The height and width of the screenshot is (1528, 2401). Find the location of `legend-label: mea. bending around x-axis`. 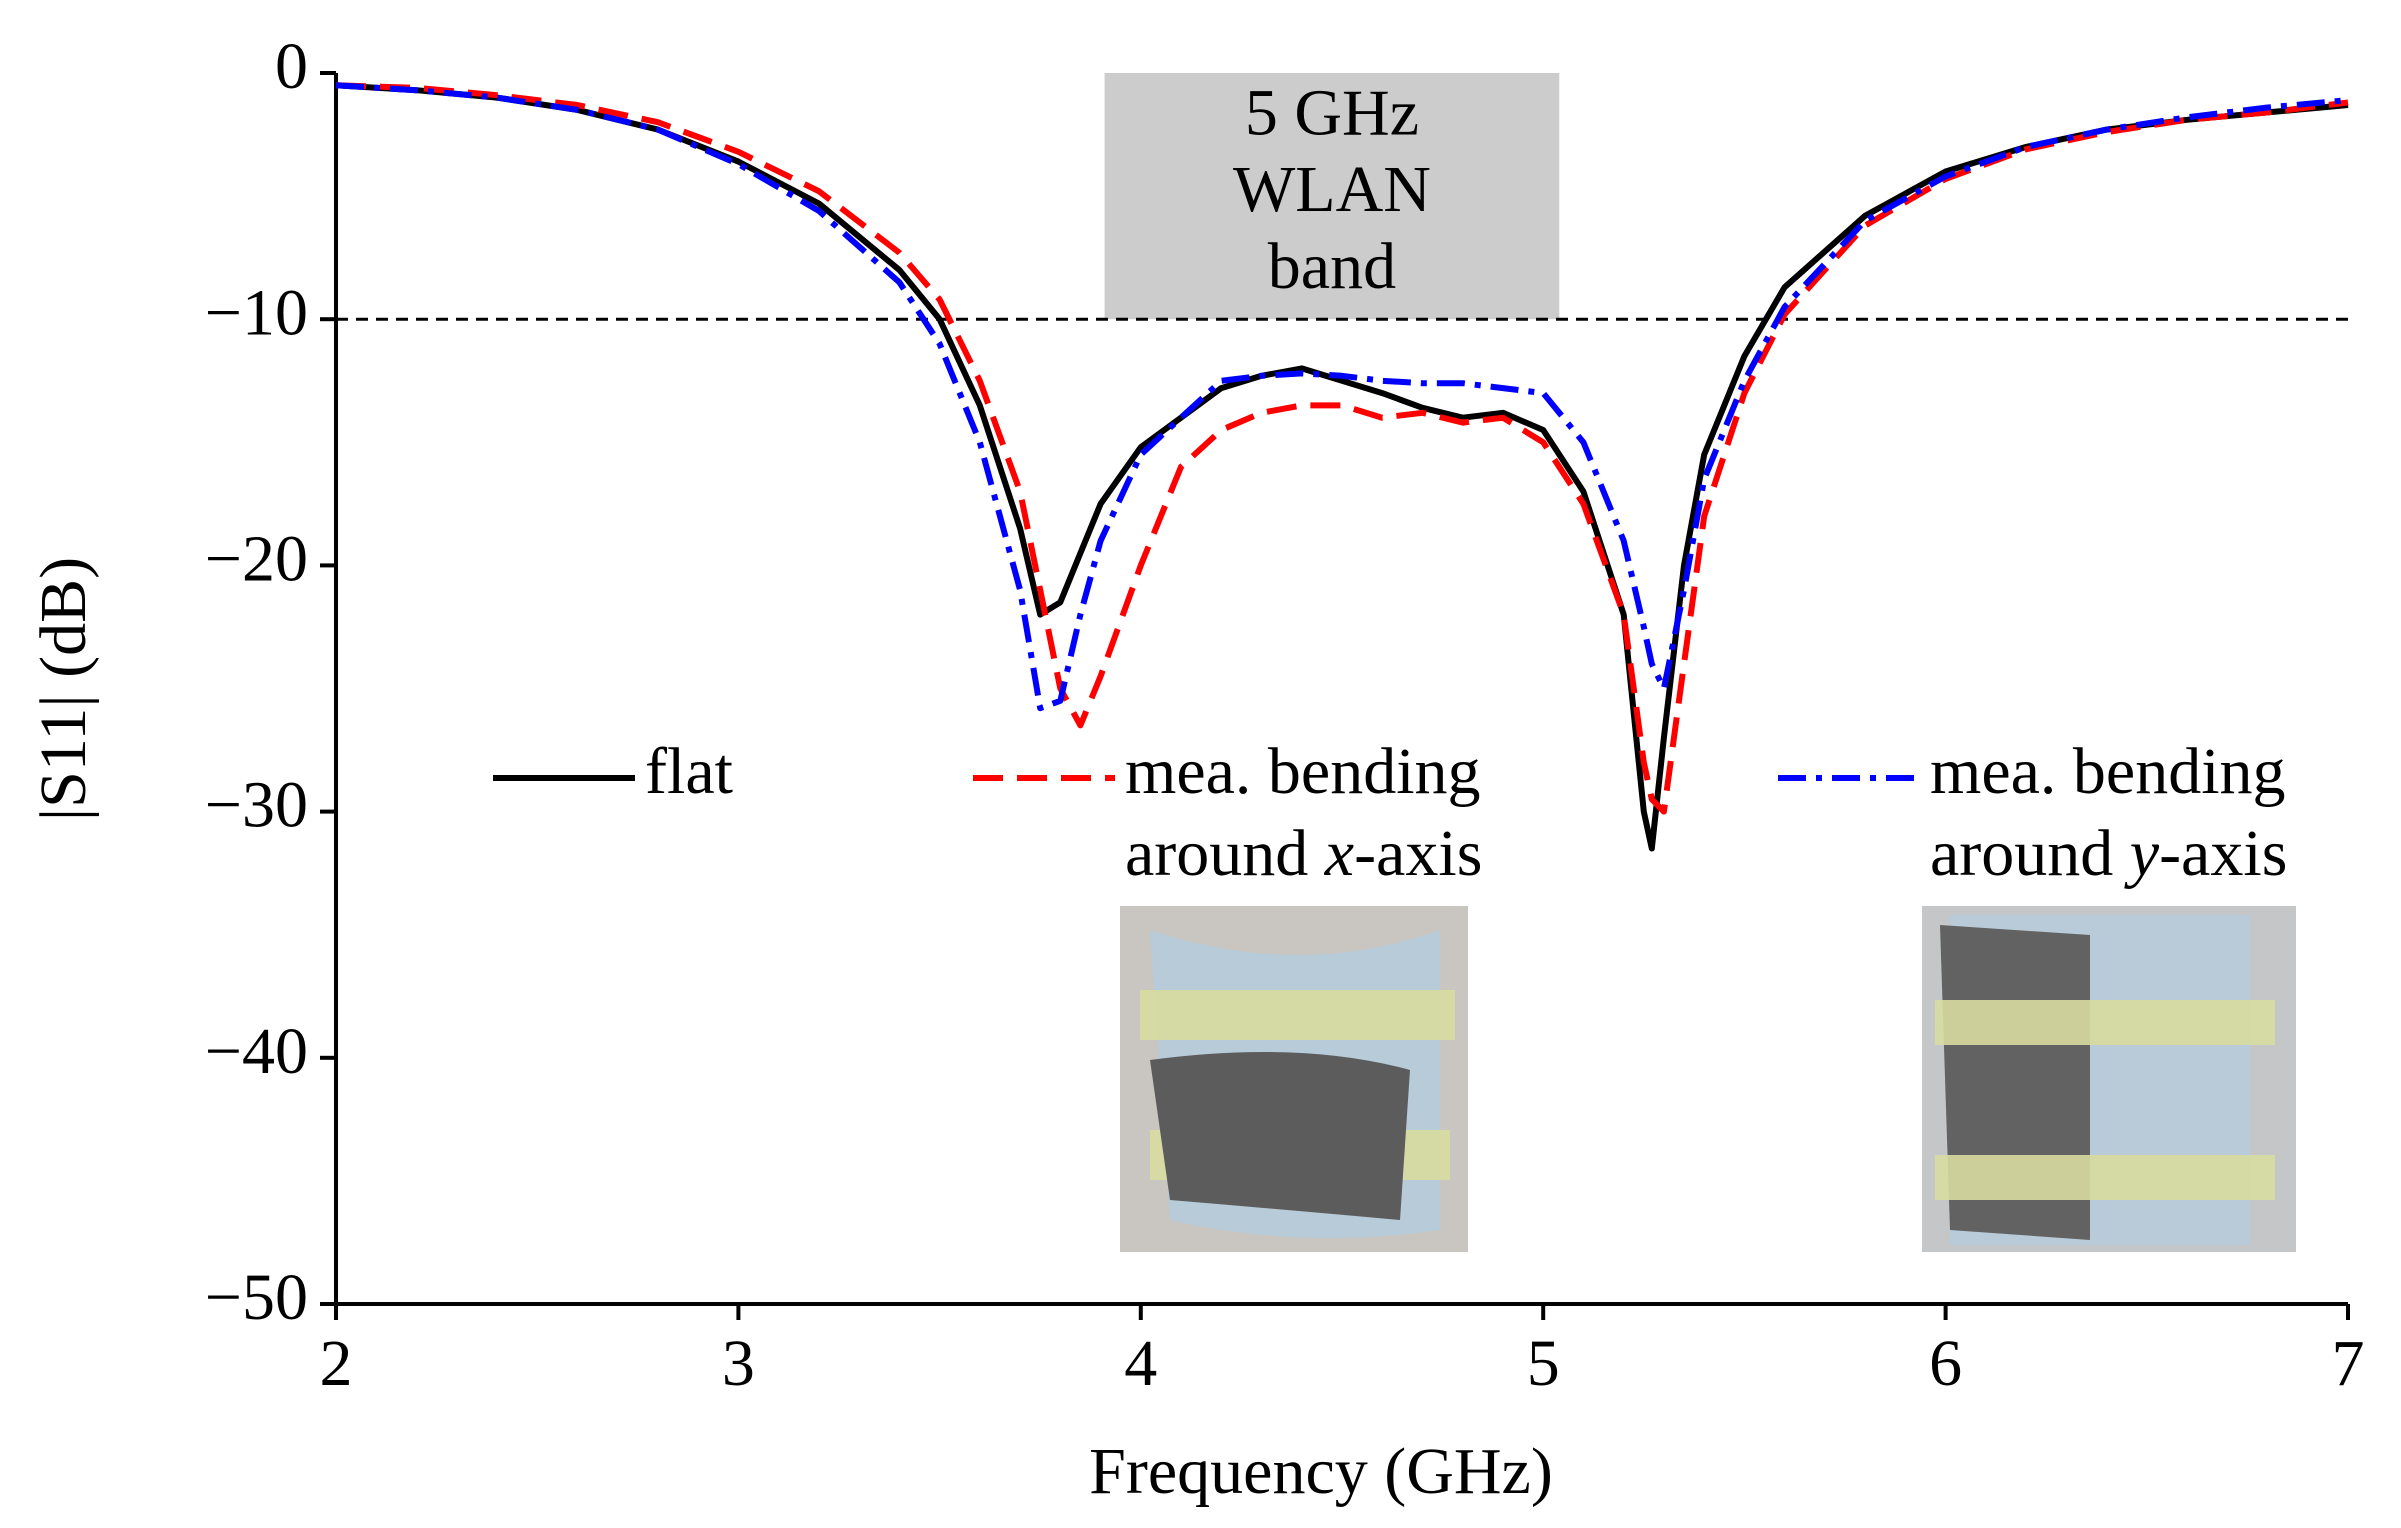

legend-label: mea. bending around x-axis is located at coordinates (1303, 812).